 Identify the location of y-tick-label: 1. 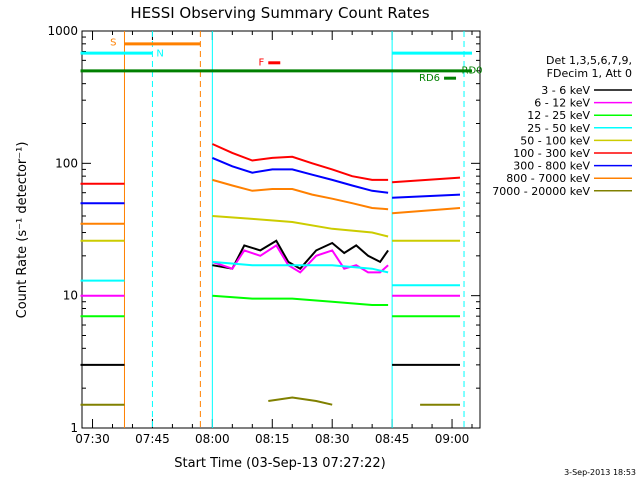
(74, 428).